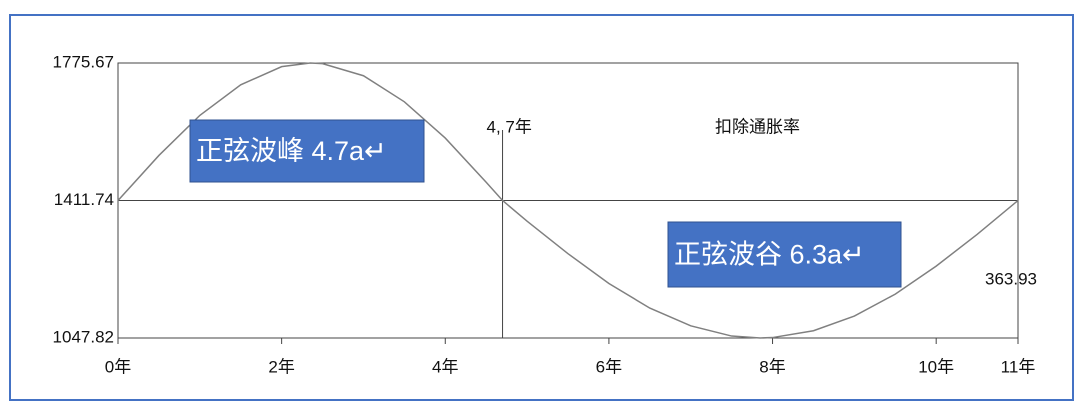 The width and height of the screenshot is (1081, 413). Describe the element at coordinates (769, 255) in the screenshot. I see `box-label: 正弦波谷 6.3a↵` at that location.